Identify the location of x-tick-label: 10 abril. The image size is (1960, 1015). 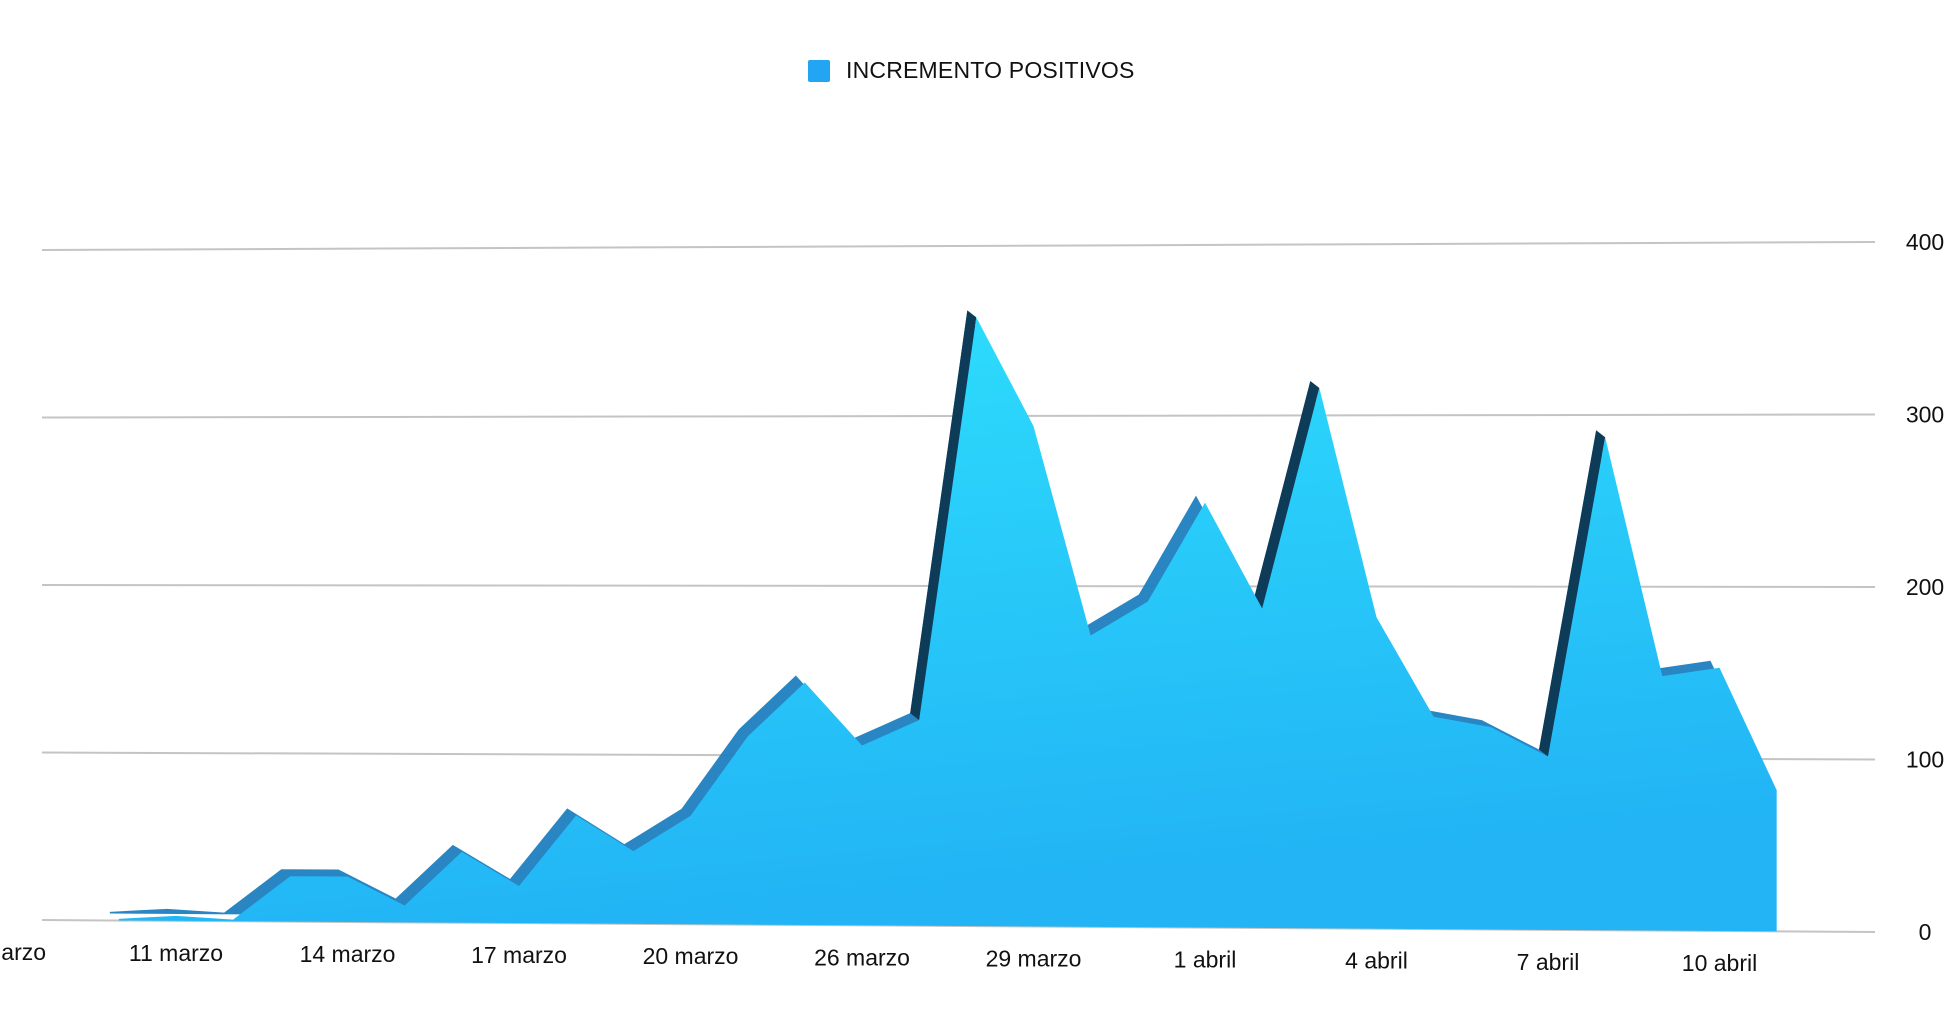
(1719, 963).